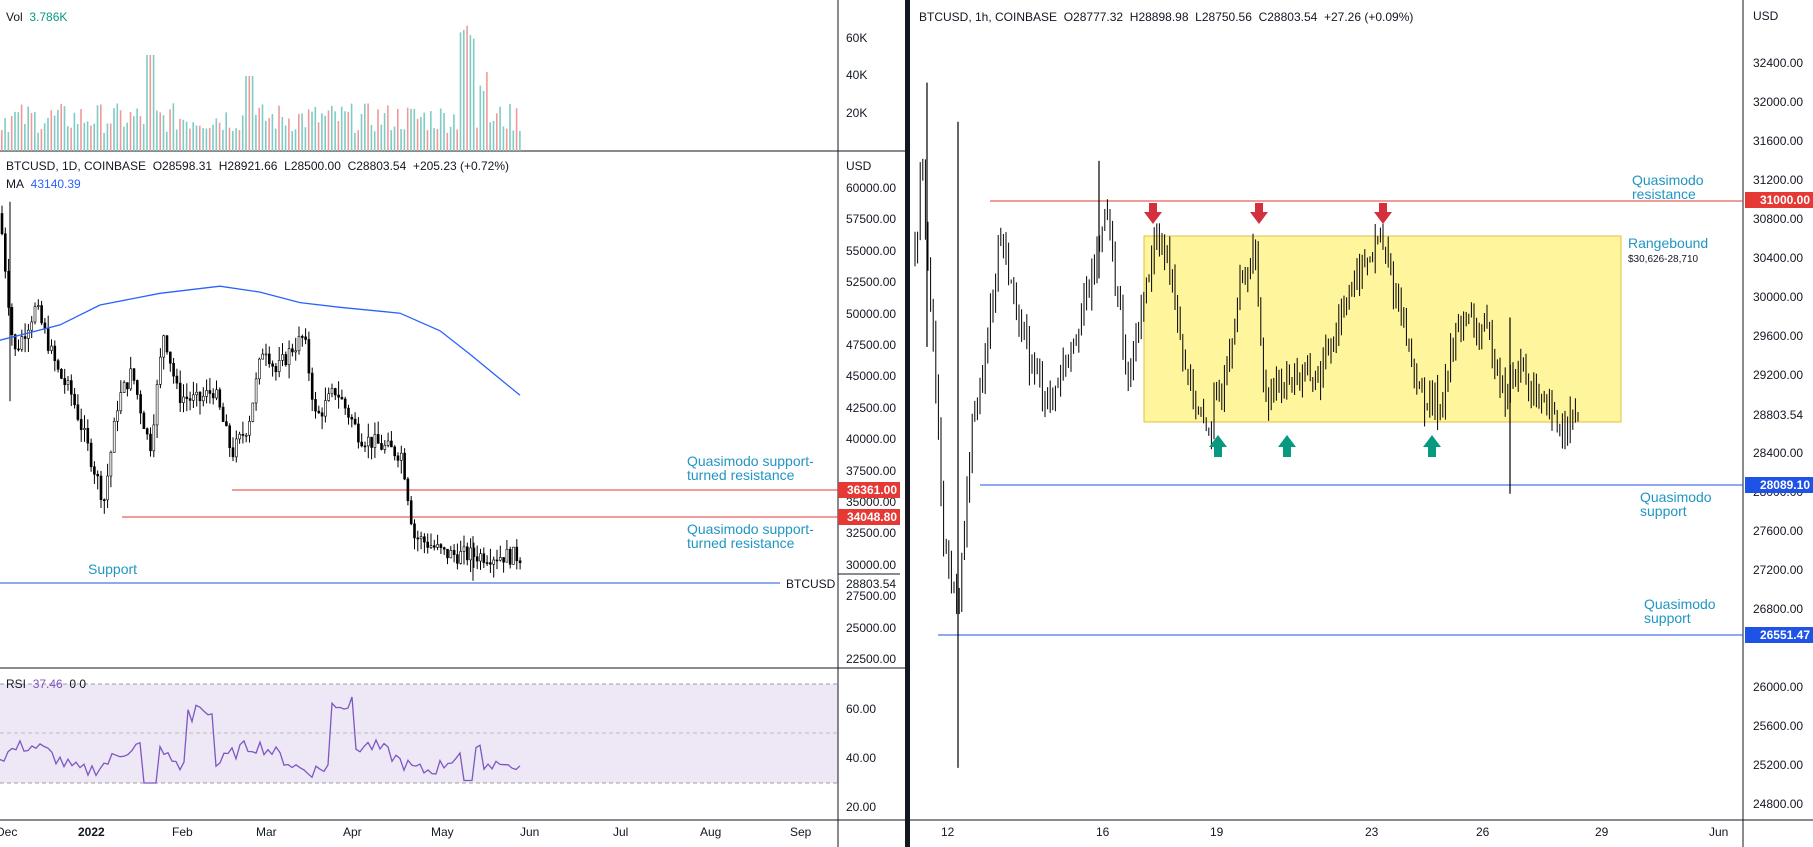 This screenshot has width=1813, height=847. What do you see at coordinates (948, 832) in the screenshot?
I see `right-time-tick-0: 12` at bounding box center [948, 832].